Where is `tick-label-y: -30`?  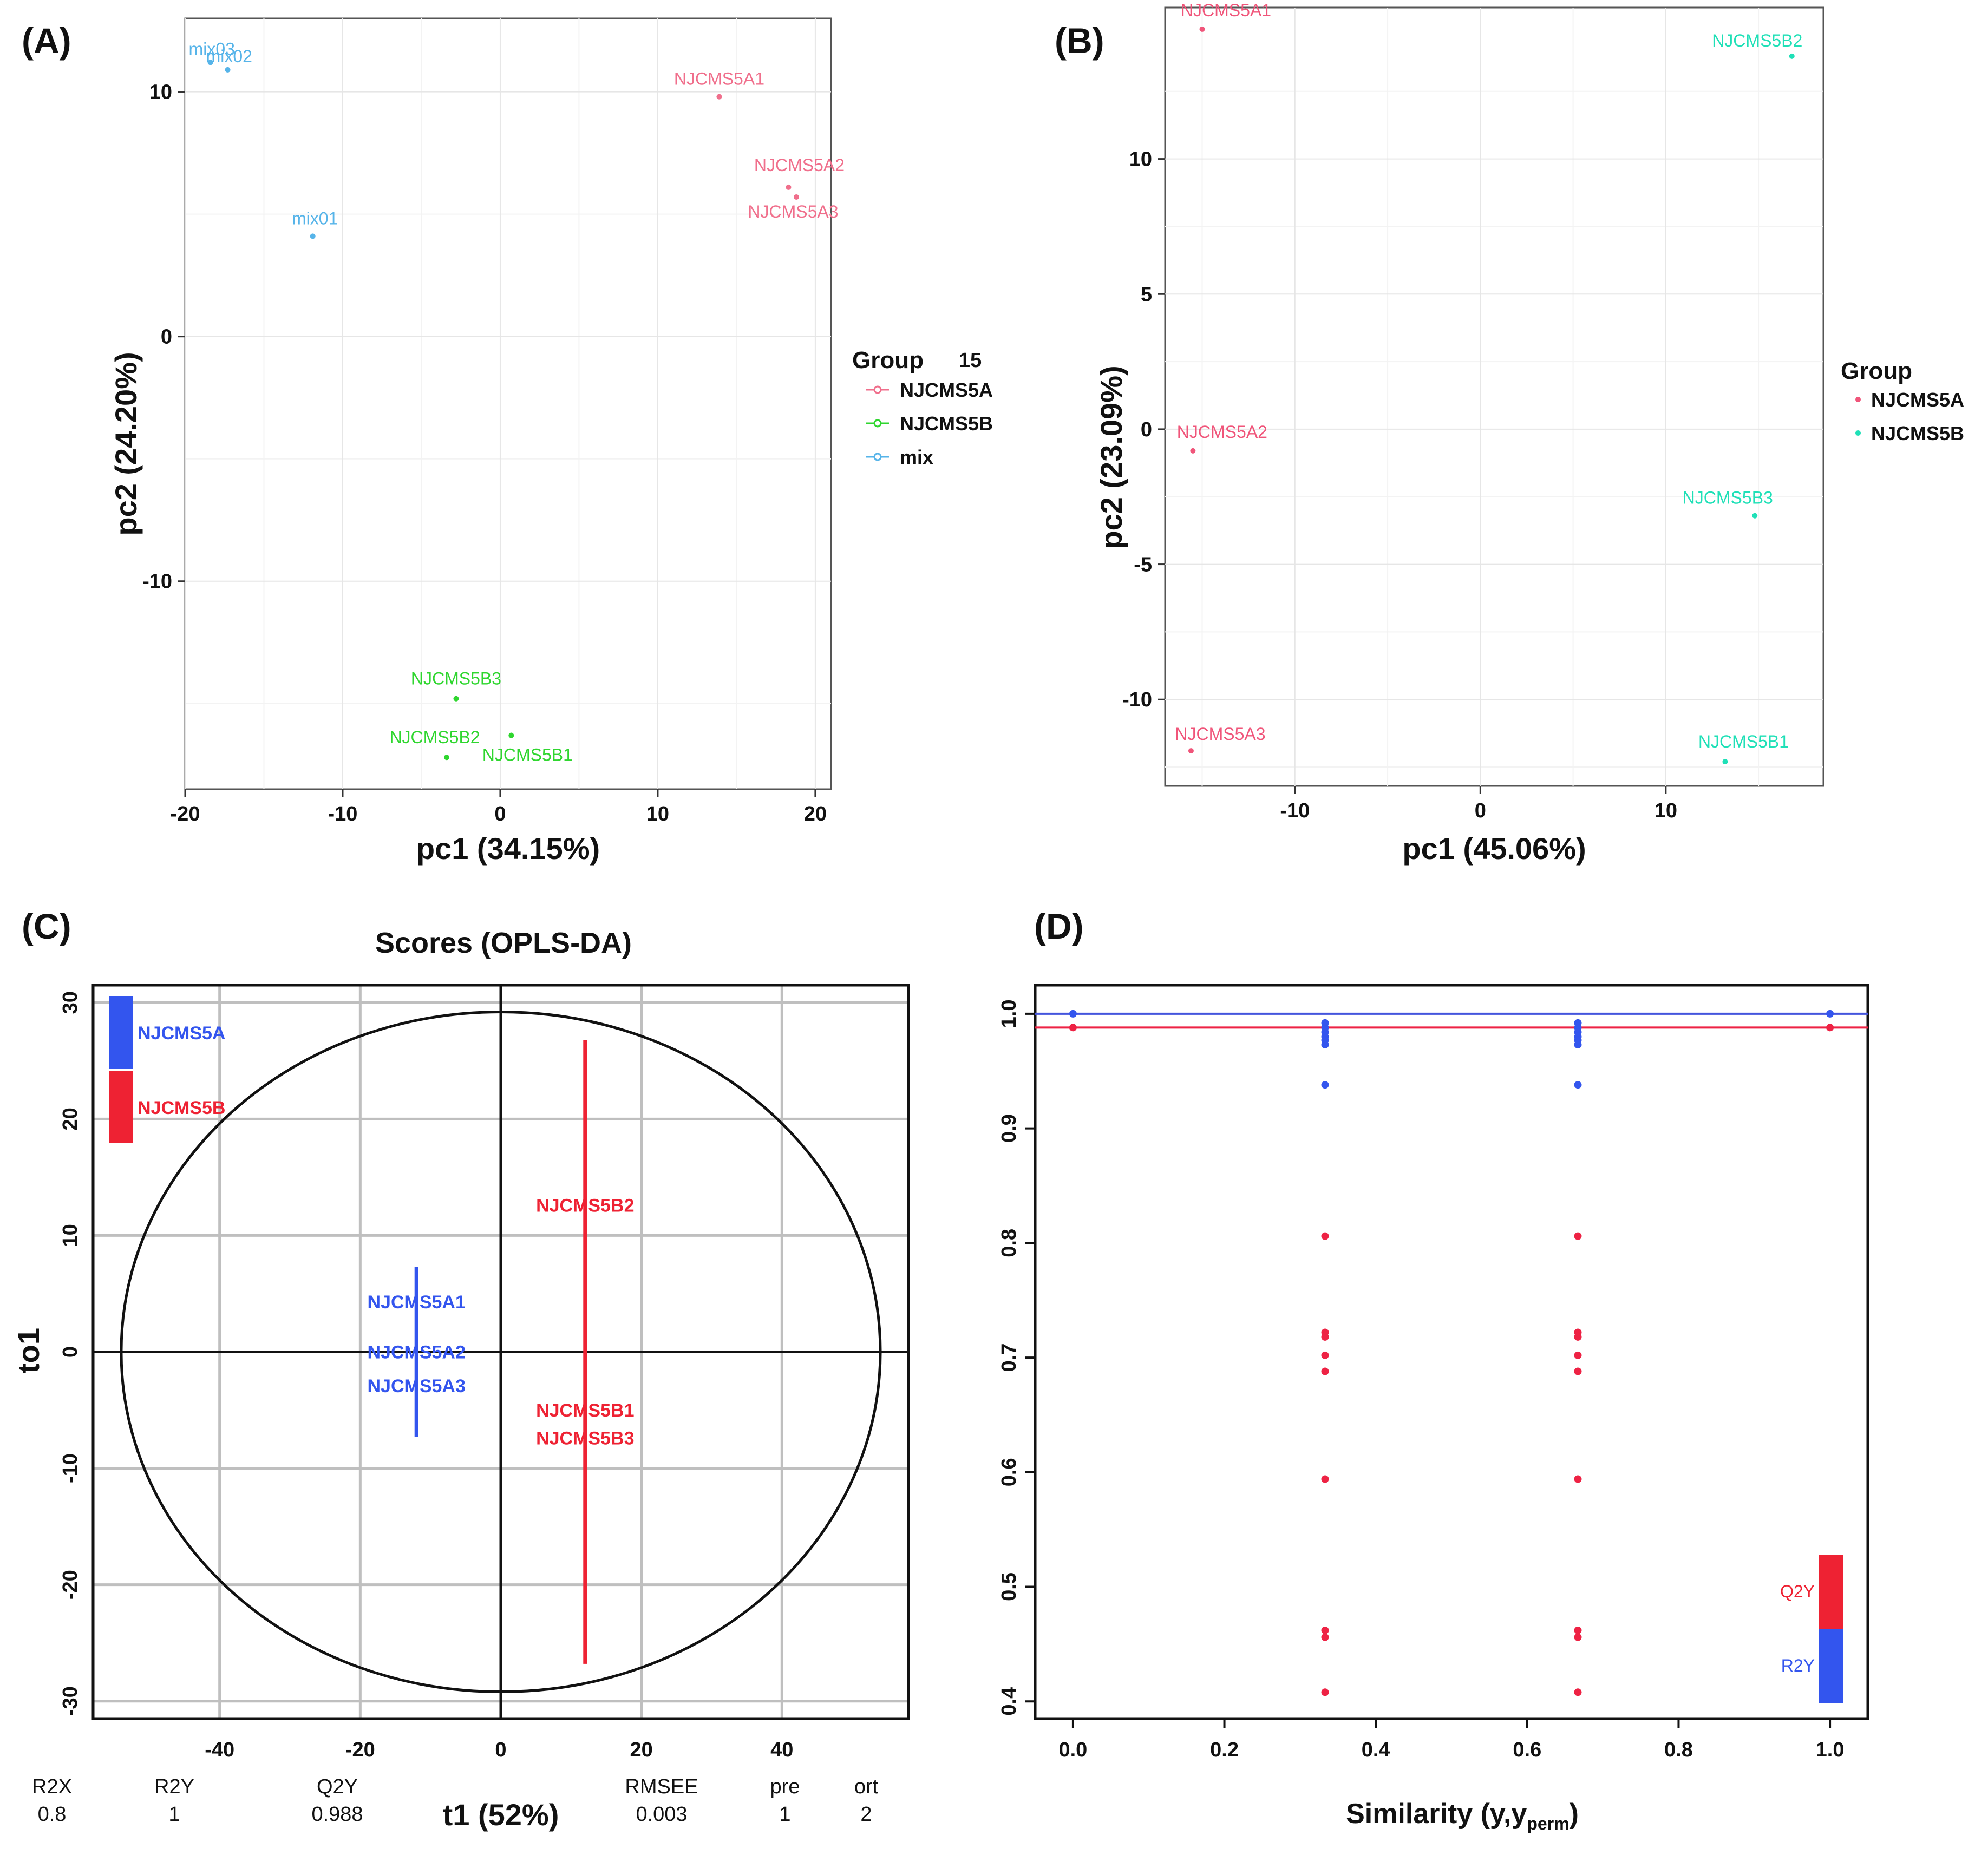 tick-label-y: -30 is located at coordinates (70, 1701).